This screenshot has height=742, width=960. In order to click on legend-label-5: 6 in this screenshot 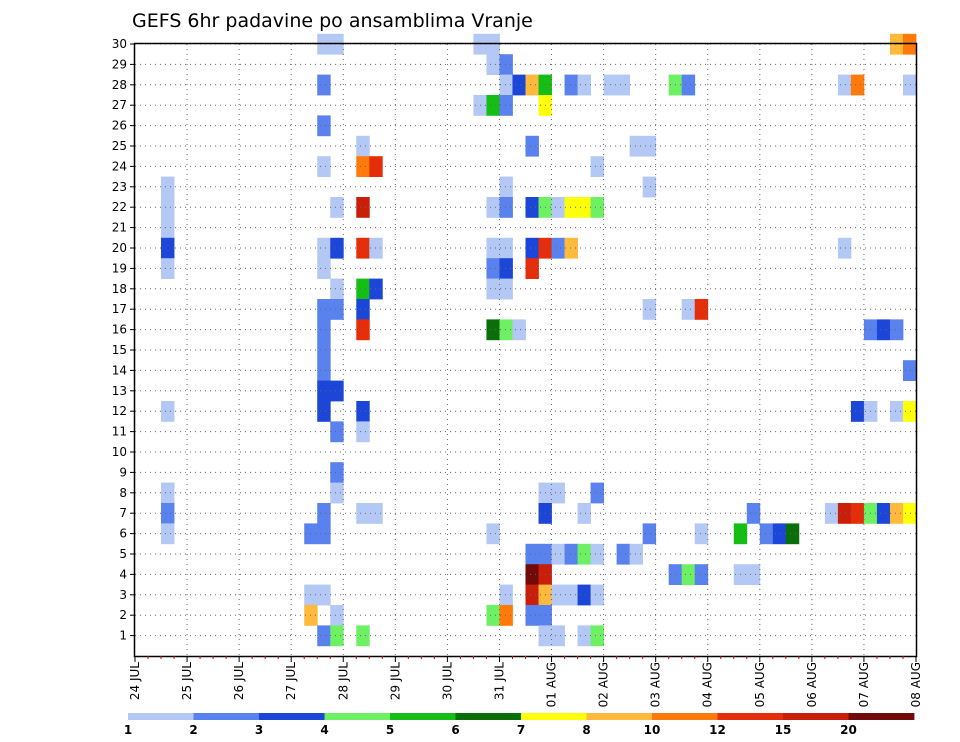, I will do `click(455, 730)`.